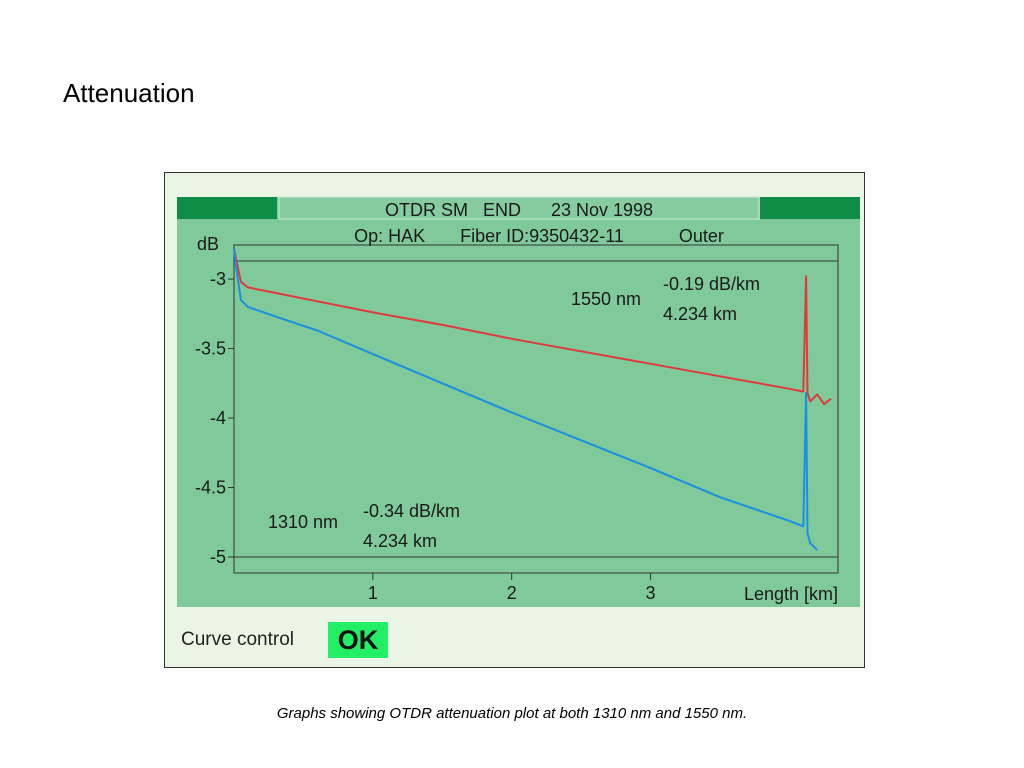 The height and width of the screenshot is (768, 1024). What do you see at coordinates (218, 418) in the screenshot?
I see `y-tick-label: -4` at bounding box center [218, 418].